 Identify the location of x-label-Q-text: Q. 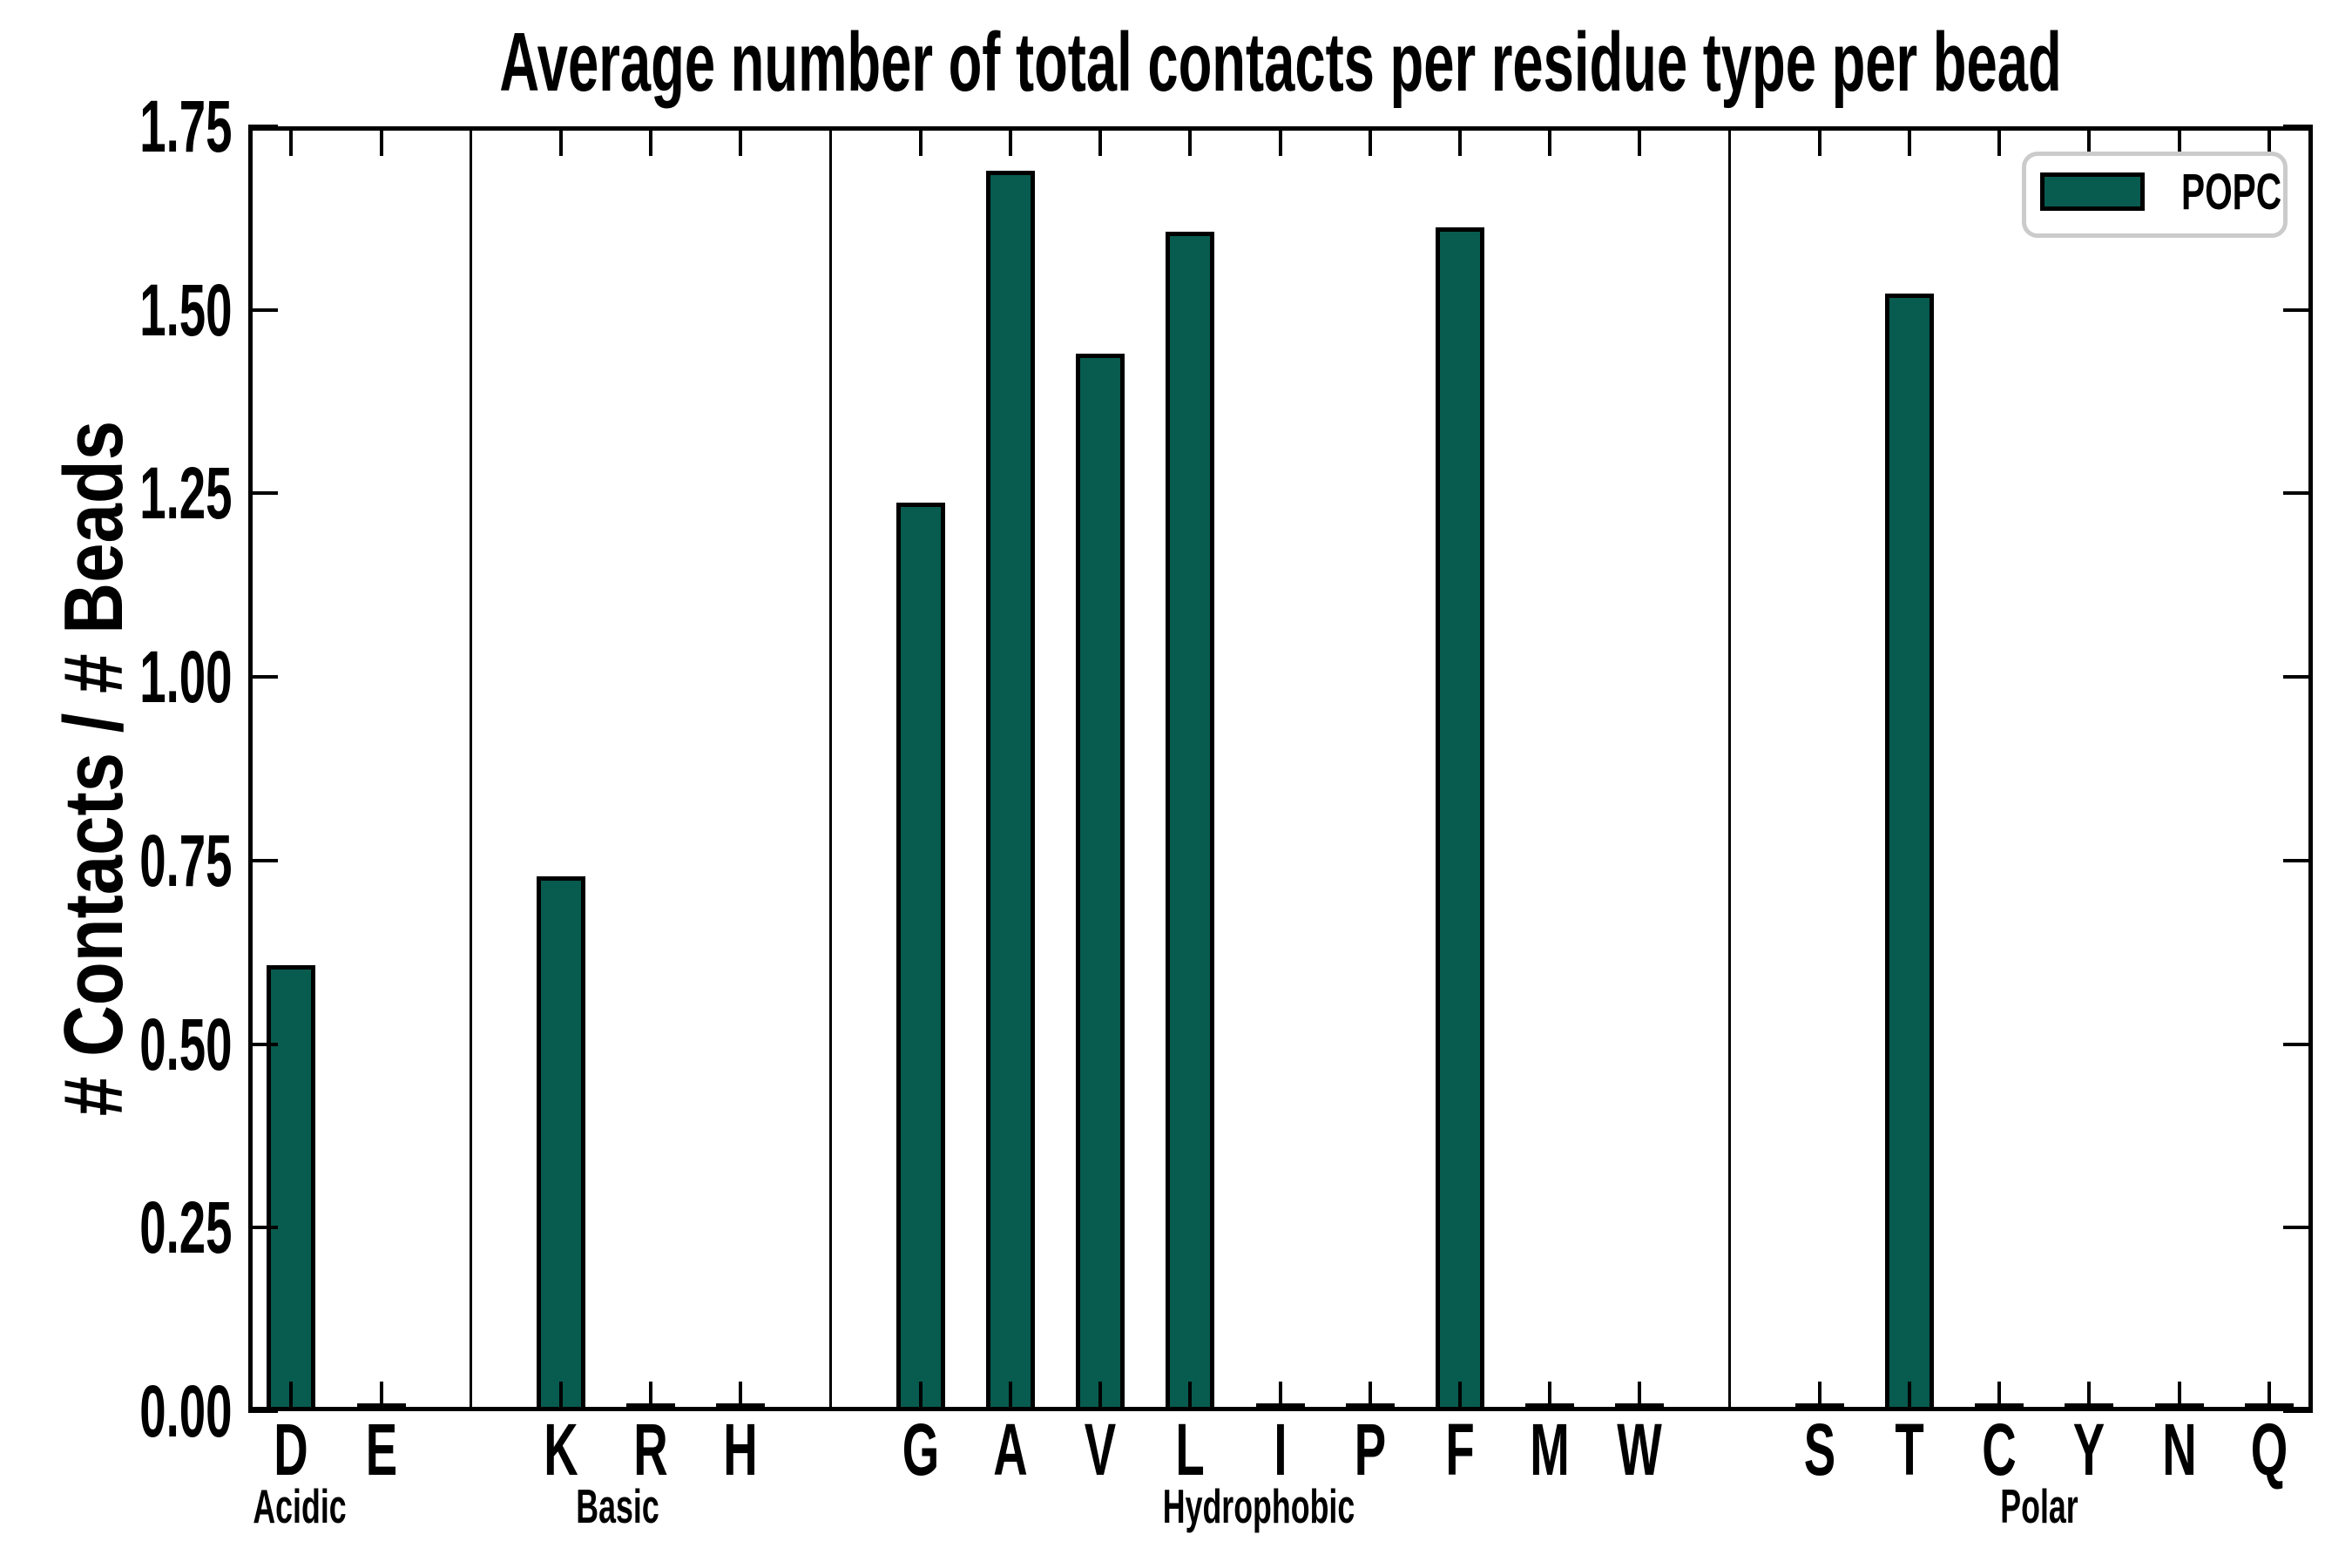
(2269, 1449).